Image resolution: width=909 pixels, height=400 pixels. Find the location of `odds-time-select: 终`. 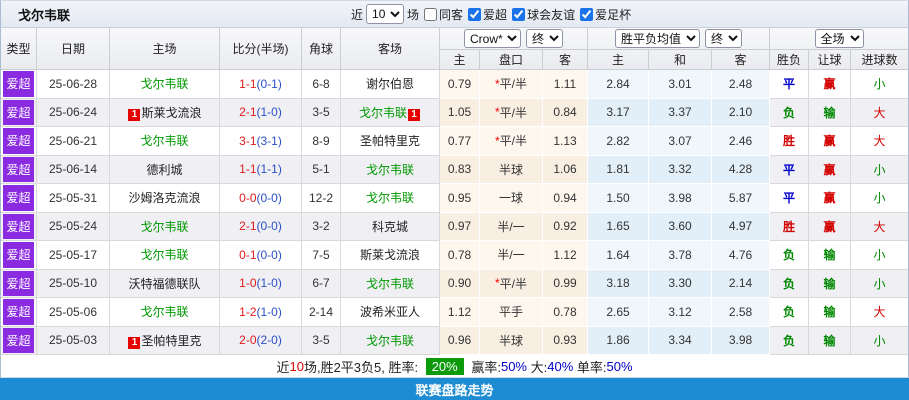

odds-time-select: 终 is located at coordinates (544, 38).